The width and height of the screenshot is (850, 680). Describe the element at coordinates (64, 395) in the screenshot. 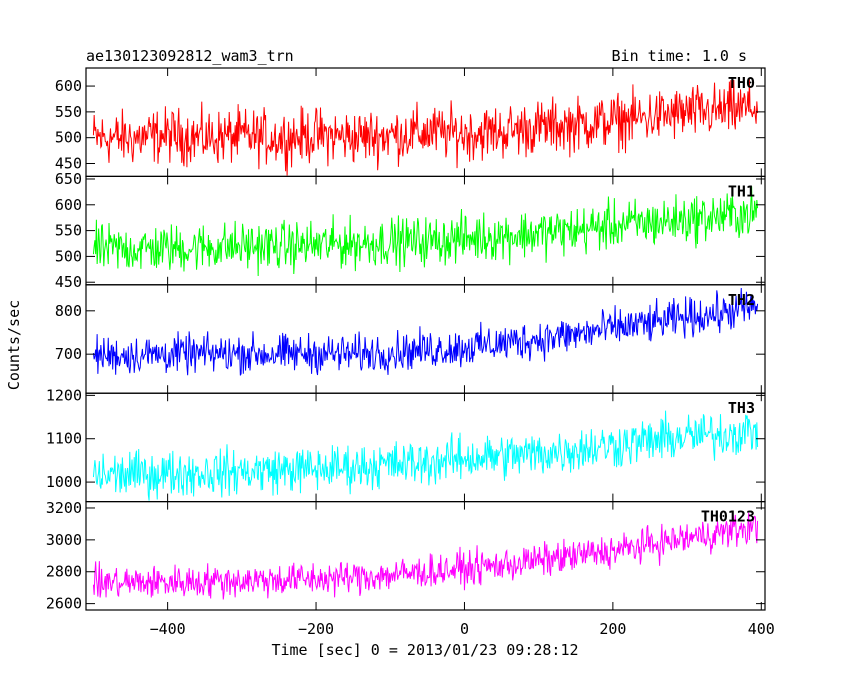

I see `y-tick-label: 1200` at that location.